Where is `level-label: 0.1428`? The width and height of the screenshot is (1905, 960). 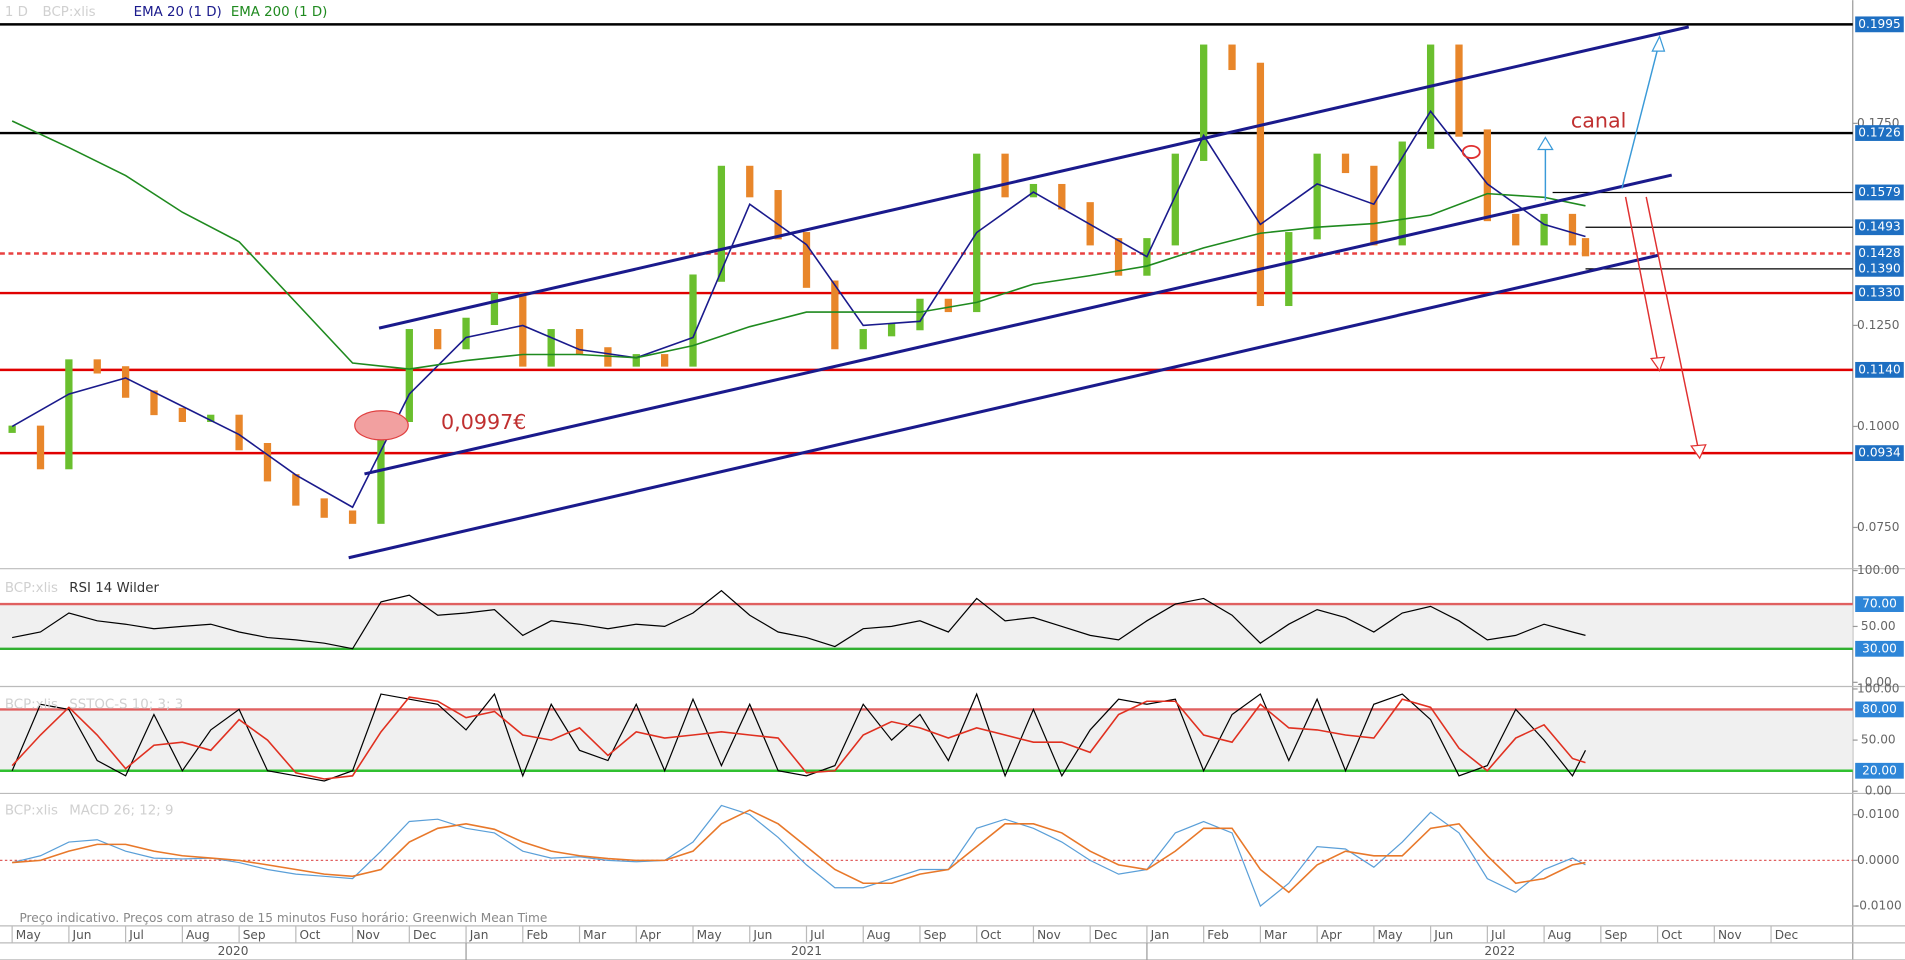
level-label: 0.1428 is located at coordinates (1879, 253).